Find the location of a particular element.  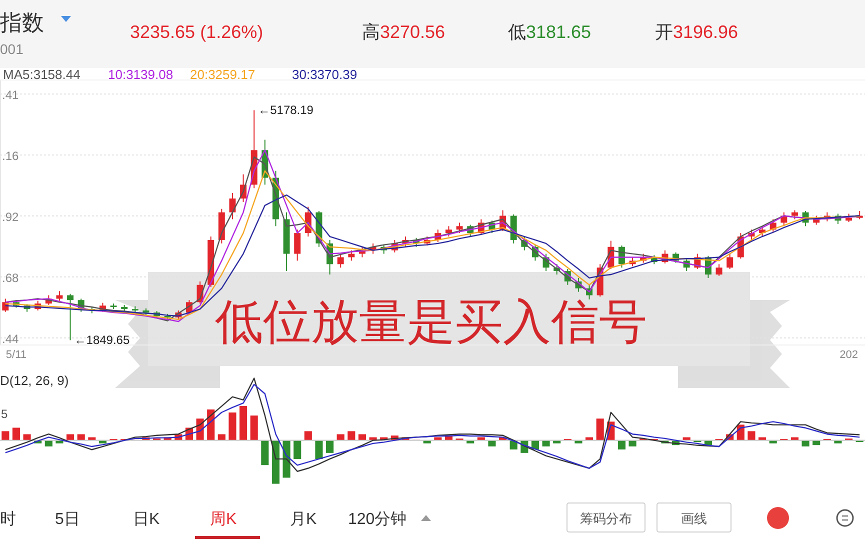

text: 10:3139.08 is located at coordinates (141, 74).